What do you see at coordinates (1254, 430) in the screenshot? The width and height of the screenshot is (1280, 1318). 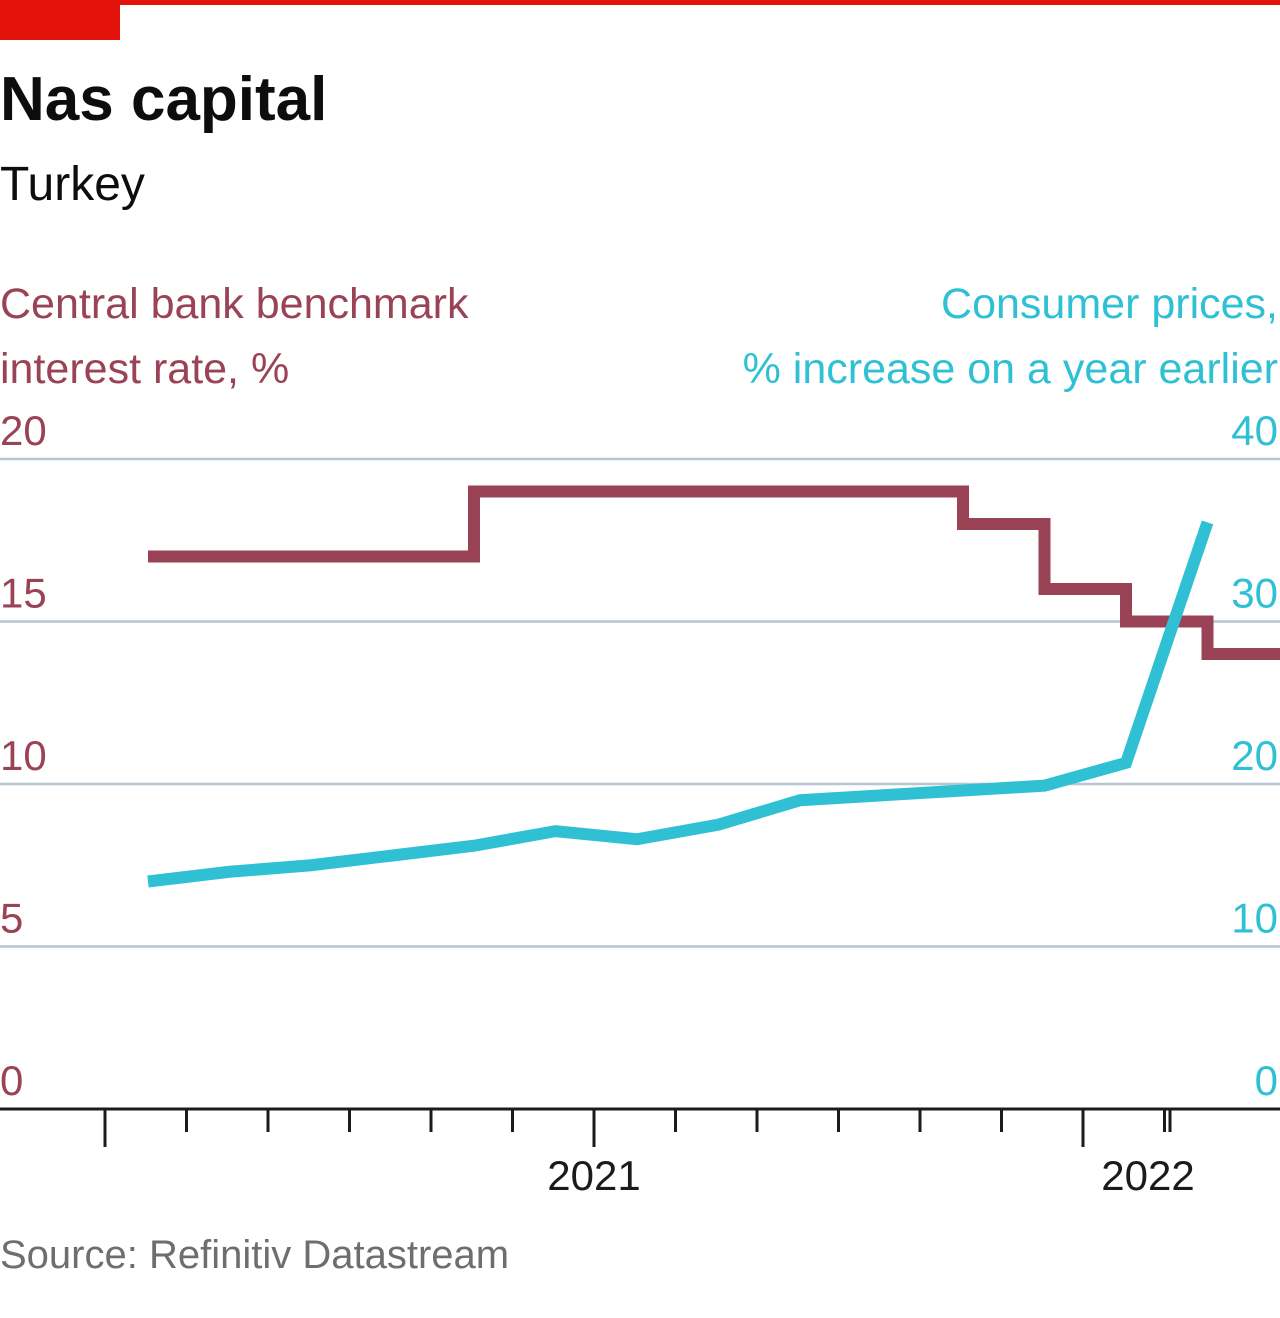 I see `right-tick-label: 40` at bounding box center [1254, 430].